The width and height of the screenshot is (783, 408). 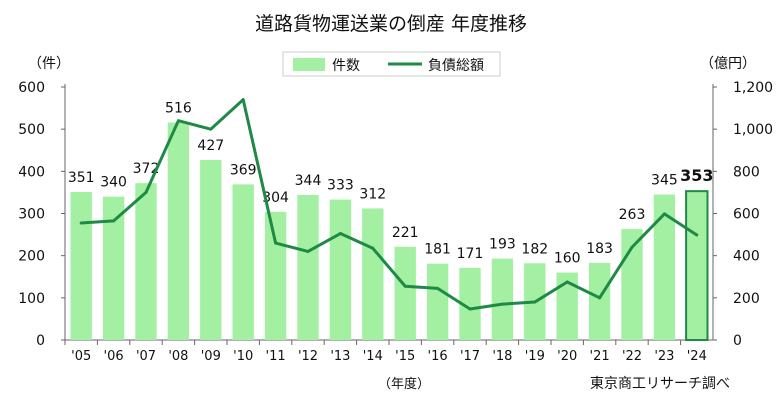 I want to click on x-tick-label: '08, so click(x=178, y=356).